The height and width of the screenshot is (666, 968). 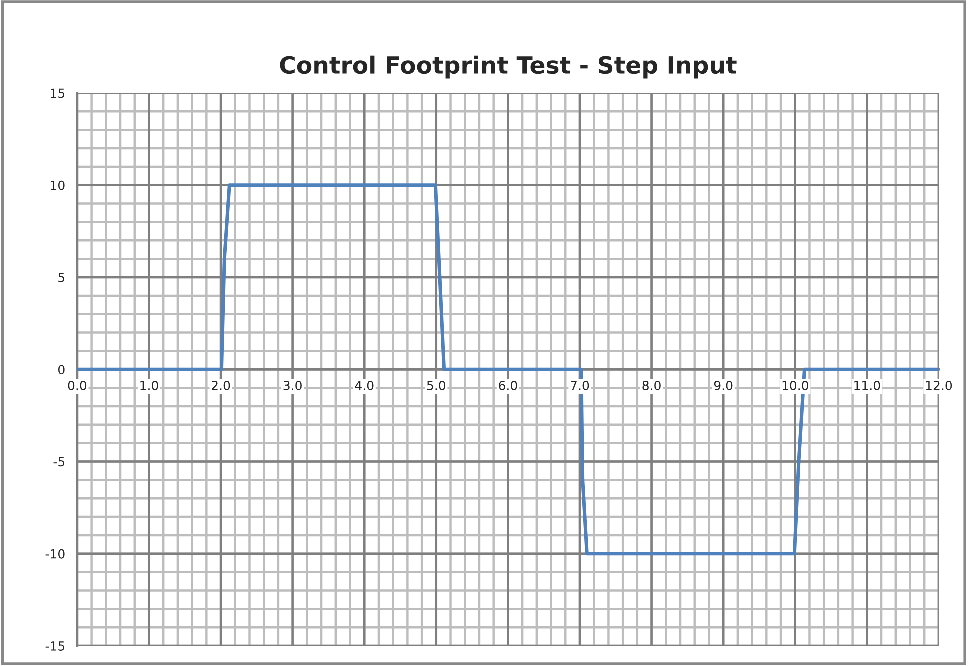 What do you see at coordinates (939, 385) in the screenshot?
I see `x-tick-label: 12.0` at bounding box center [939, 385].